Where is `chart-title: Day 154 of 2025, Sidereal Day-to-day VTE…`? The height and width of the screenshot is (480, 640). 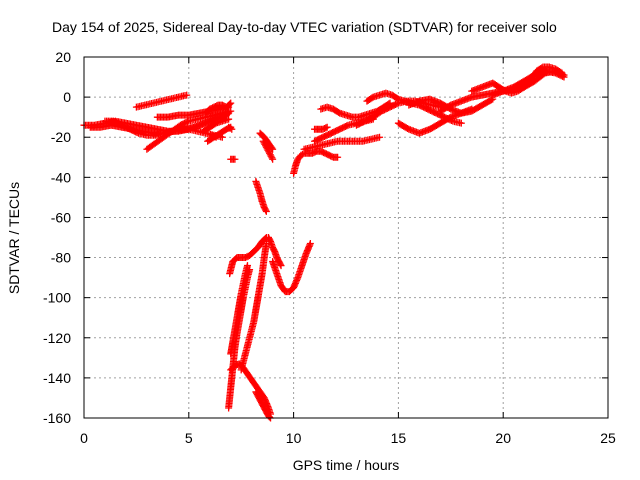 chart-title: Day 154 of 2025, Sidereal Day-to-day VTE… is located at coordinates (304, 27).